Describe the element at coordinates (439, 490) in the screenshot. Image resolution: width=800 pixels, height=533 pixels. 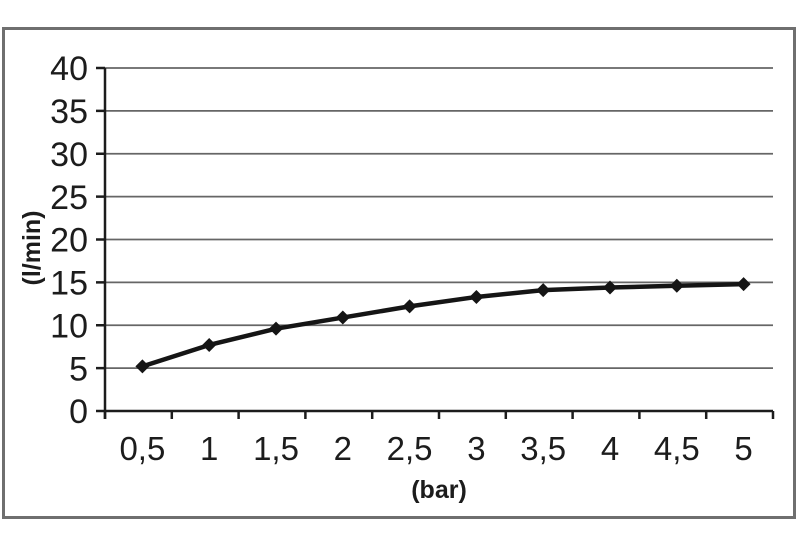
I see `x-axis-title: (bar)` at that location.